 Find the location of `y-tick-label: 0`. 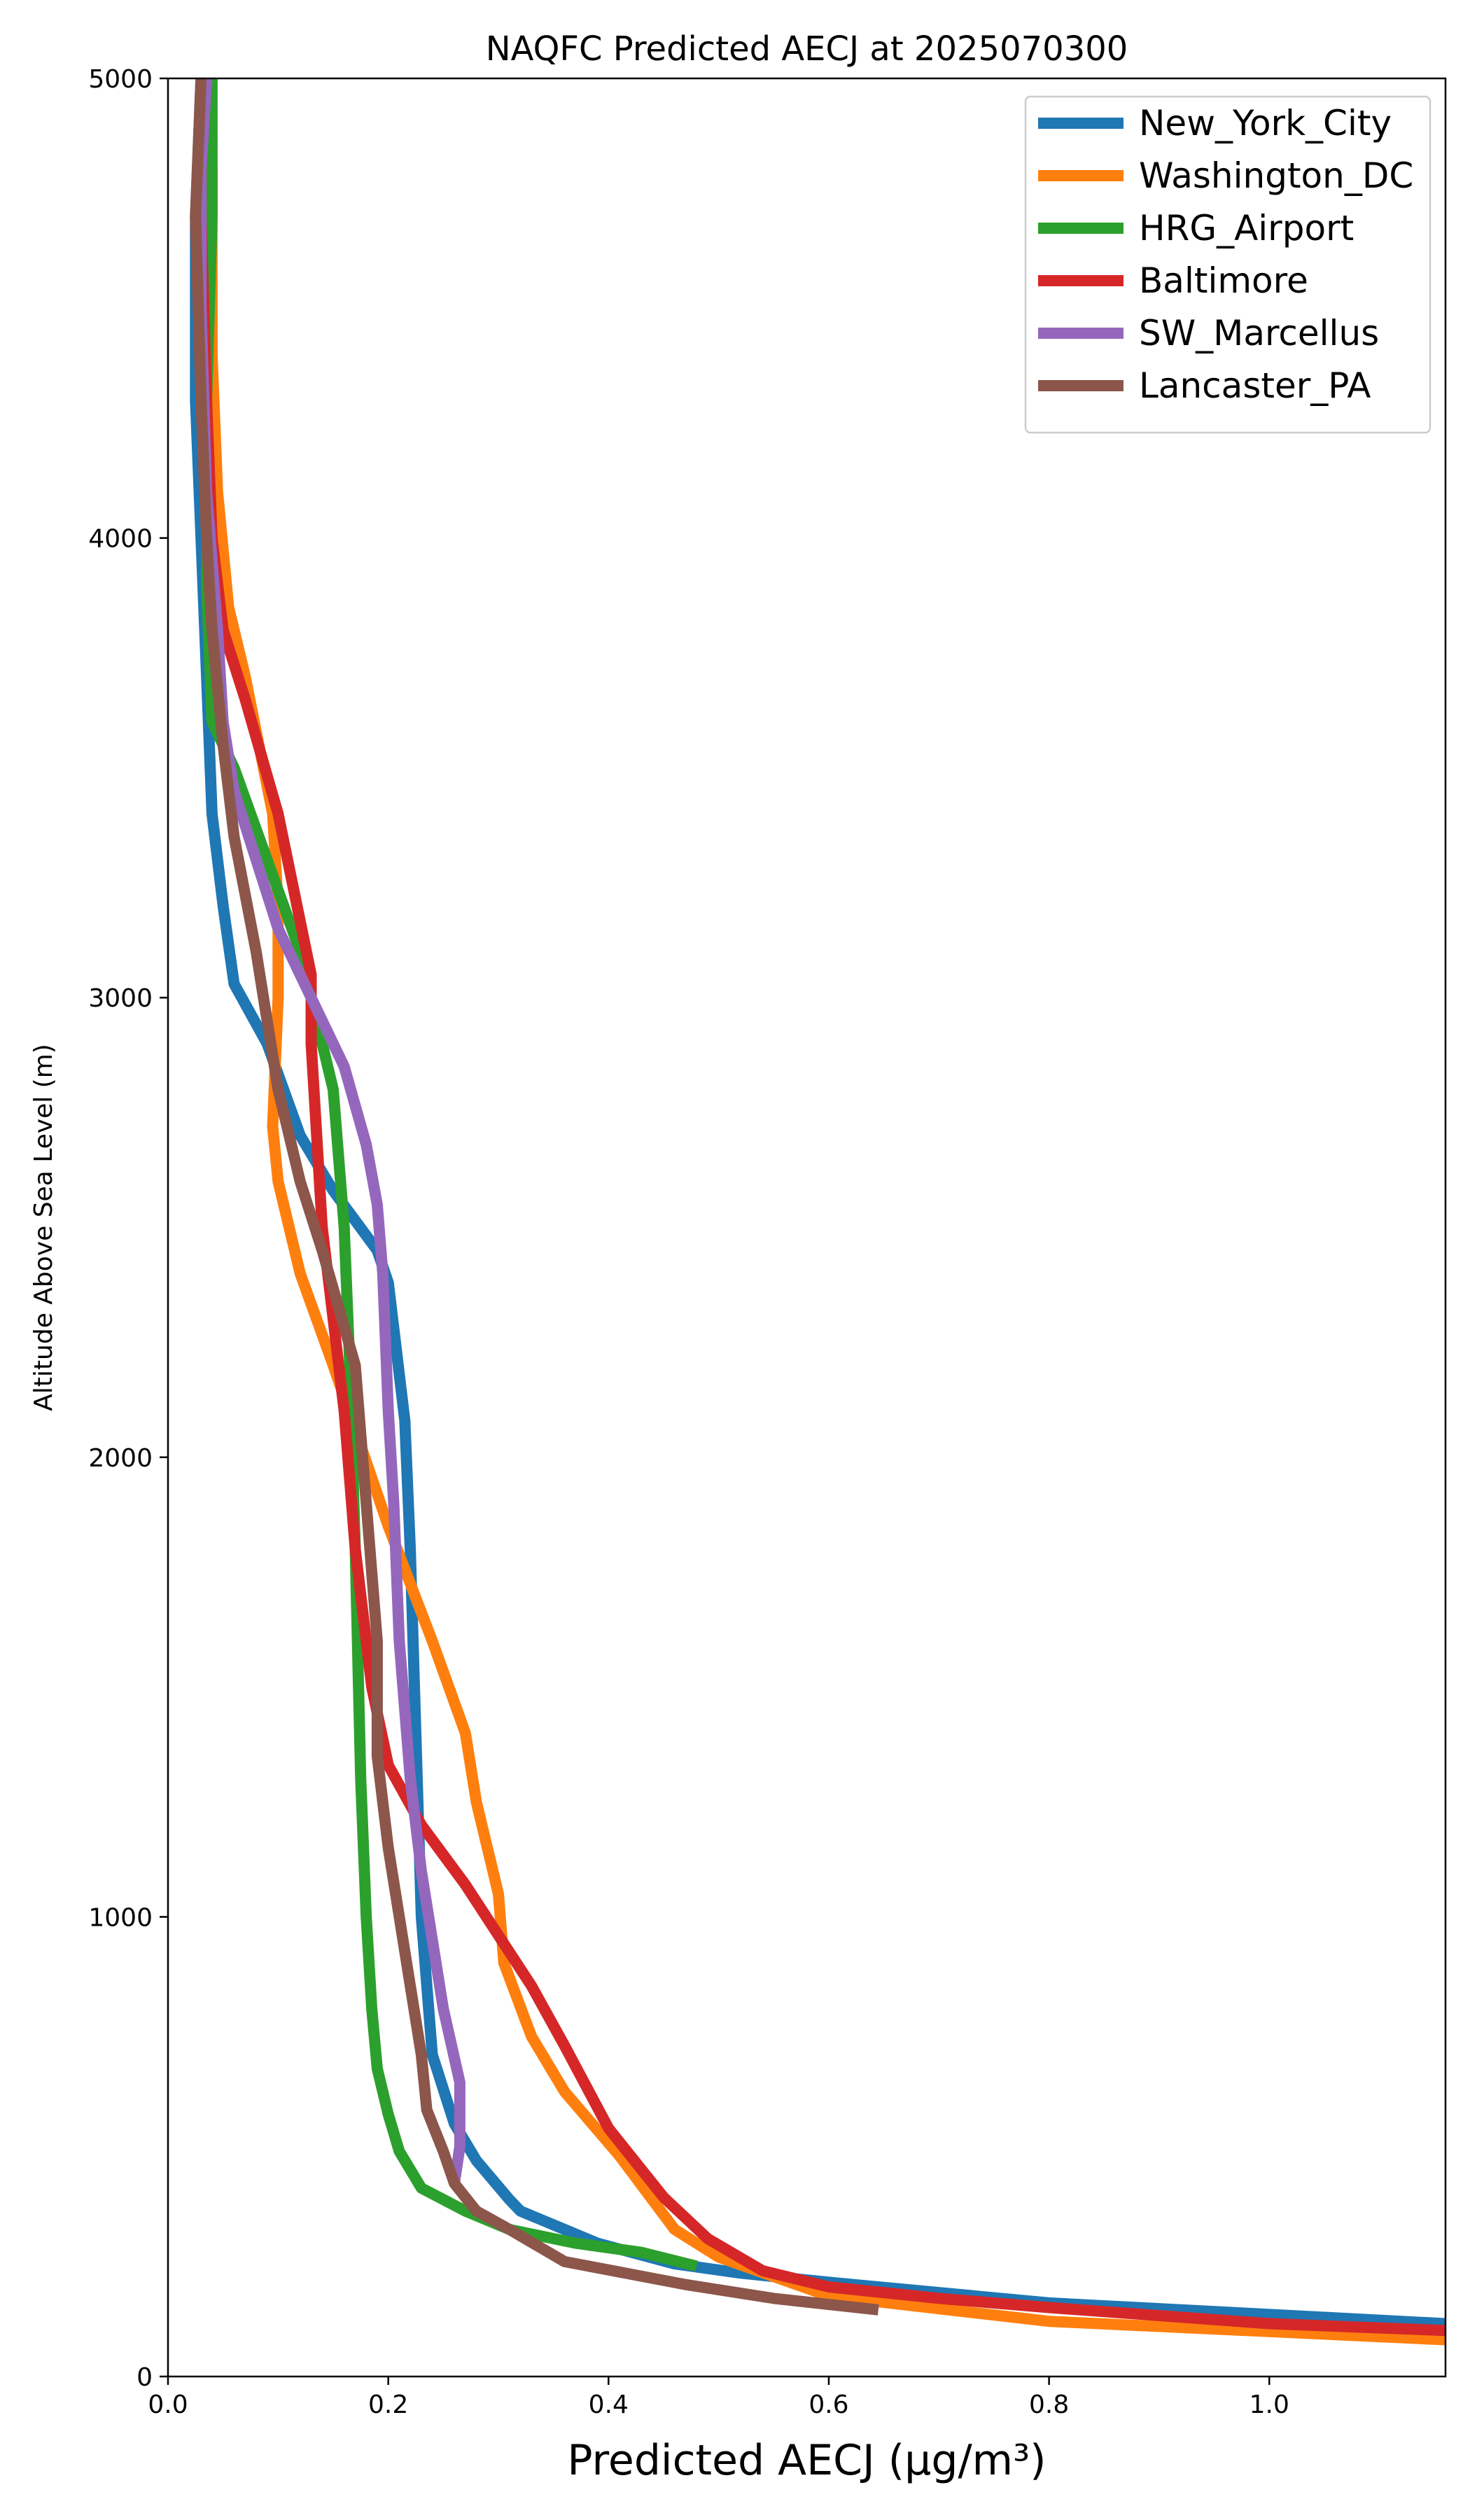

y-tick-label: 0 is located at coordinates (144, 2377).